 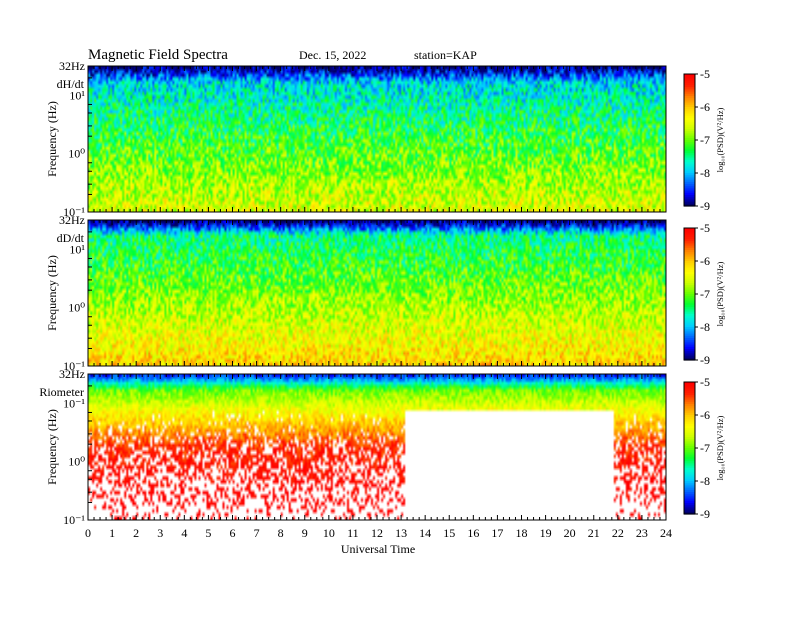 What do you see at coordinates (71, 84) in the screenshot?
I see `panel-label: dH/dt` at bounding box center [71, 84].